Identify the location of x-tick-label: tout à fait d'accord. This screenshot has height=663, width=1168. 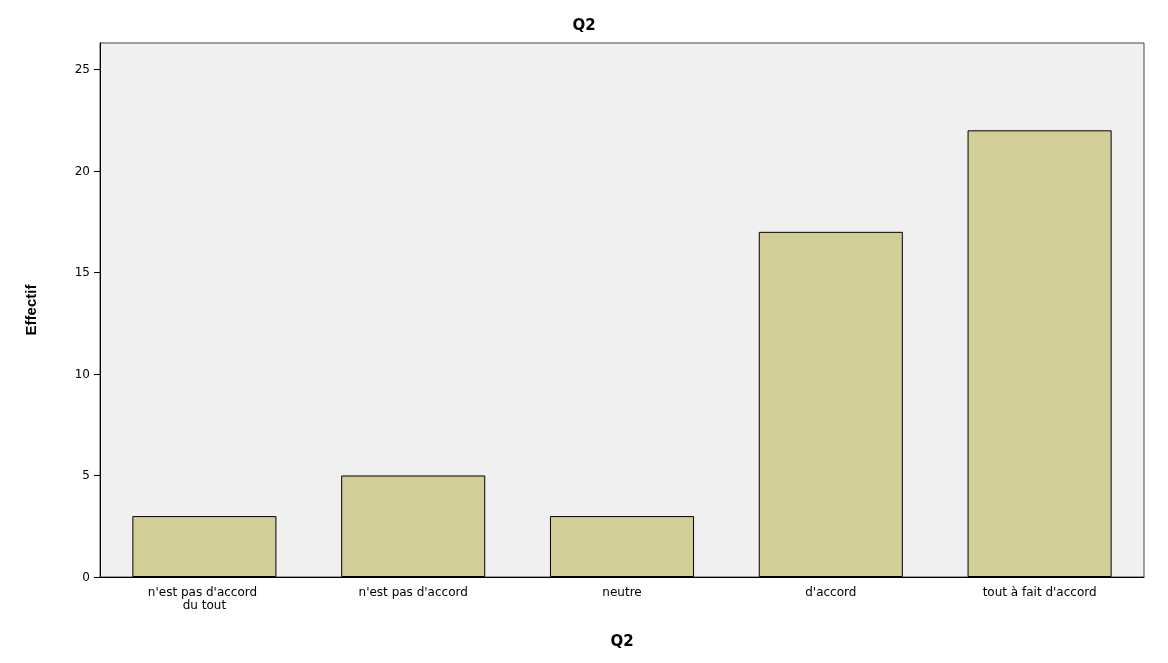
(1039, 591).